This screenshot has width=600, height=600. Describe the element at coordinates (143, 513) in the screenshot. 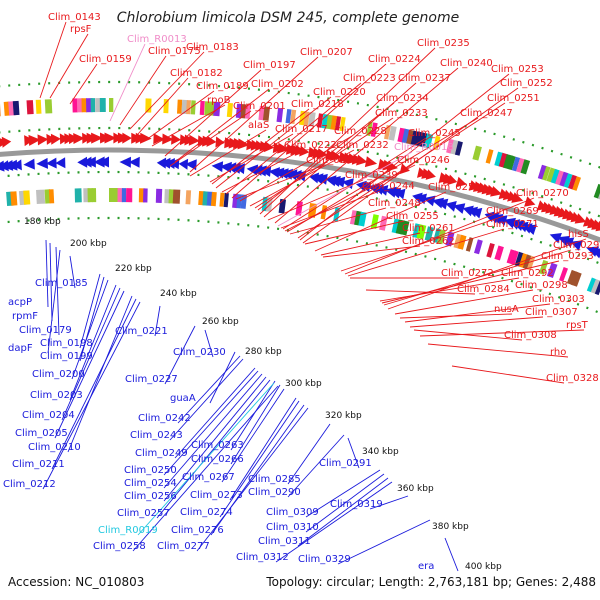

I see `gene-label: Clim_0257` at that location.